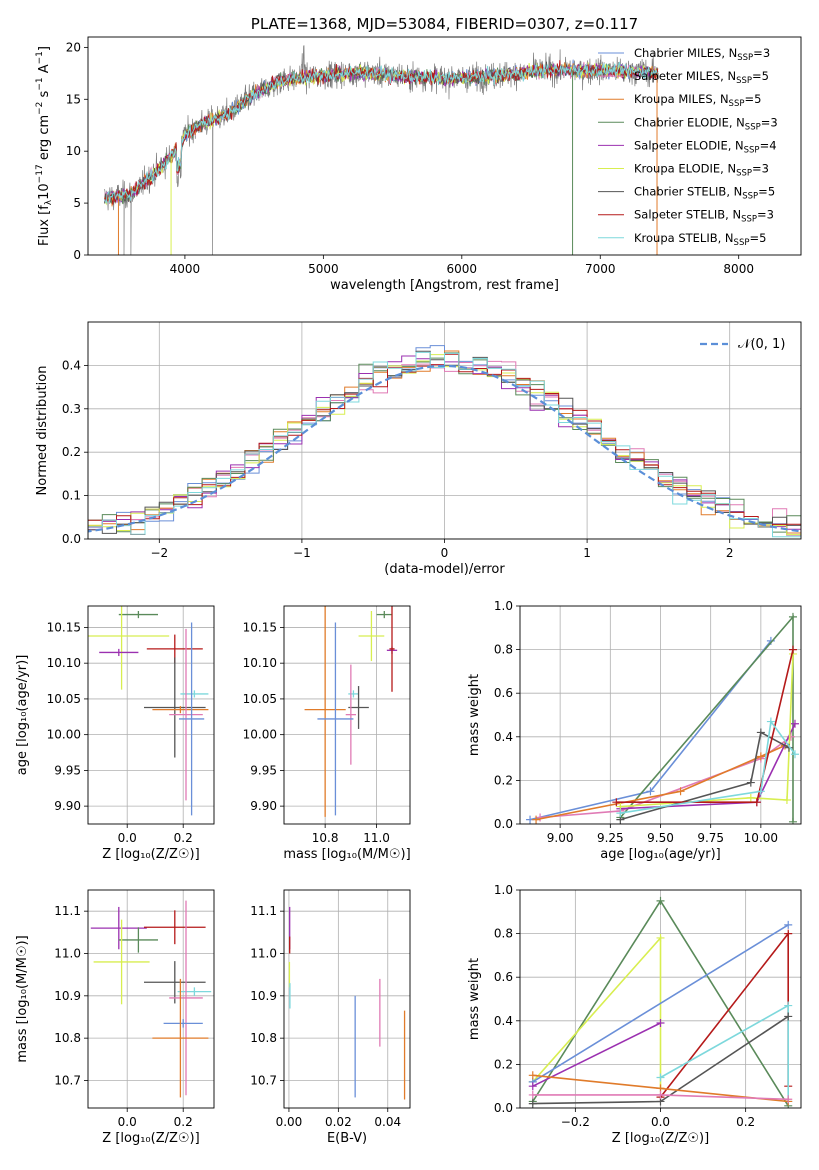 This screenshot has height=1170, width=819. What do you see at coordinates (263, 1080) in the screenshot?
I see `mass_vs_EBV-ytick-label: 10.7` at bounding box center [263, 1080].